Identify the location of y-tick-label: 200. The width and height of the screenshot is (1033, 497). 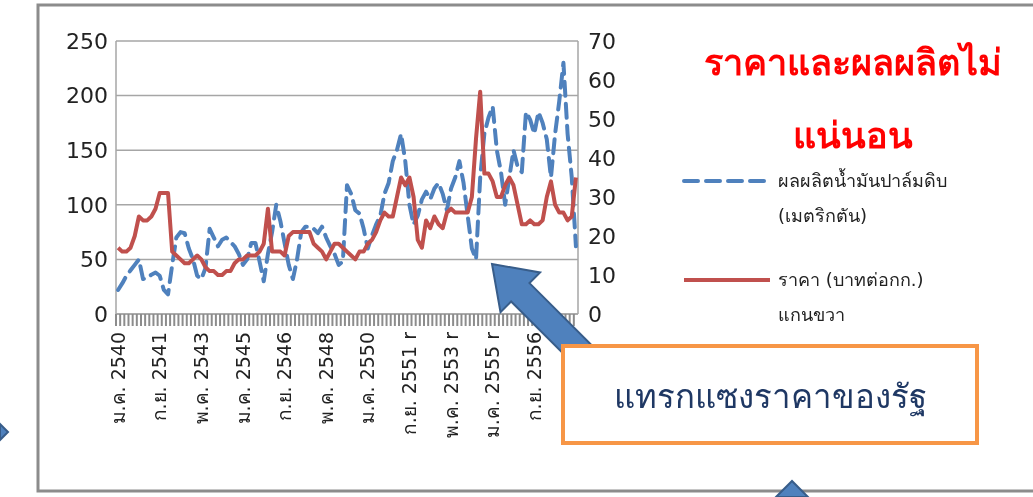
(87, 96).